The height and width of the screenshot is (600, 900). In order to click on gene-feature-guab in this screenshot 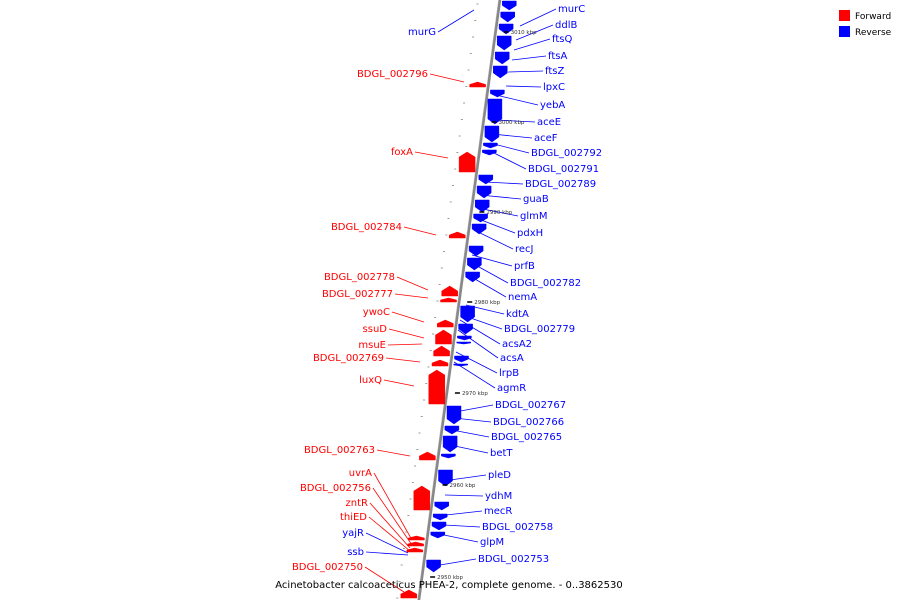, I will do `click(484, 192)`.